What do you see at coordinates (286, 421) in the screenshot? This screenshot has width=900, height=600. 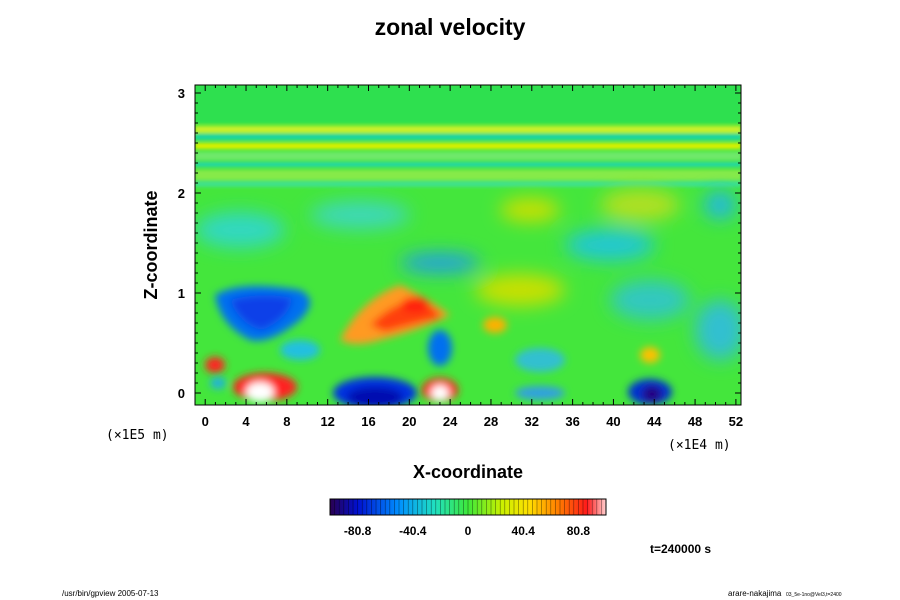 I see `x-tick-label: 8` at bounding box center [286, 421].